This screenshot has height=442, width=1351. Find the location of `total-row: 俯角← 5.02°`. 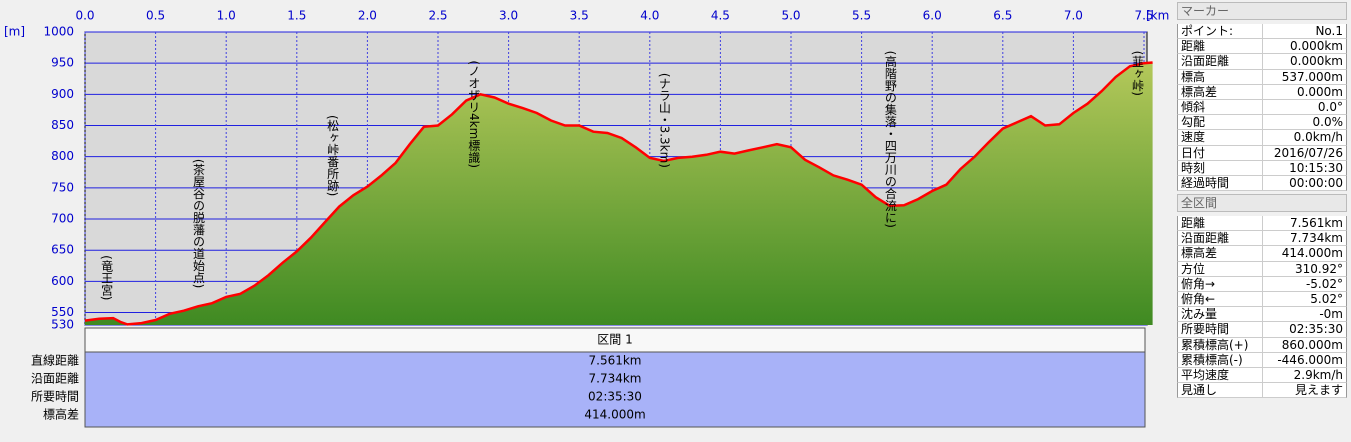

total-row: 俯角← 5.02° is located at coordinates (1262, 299).